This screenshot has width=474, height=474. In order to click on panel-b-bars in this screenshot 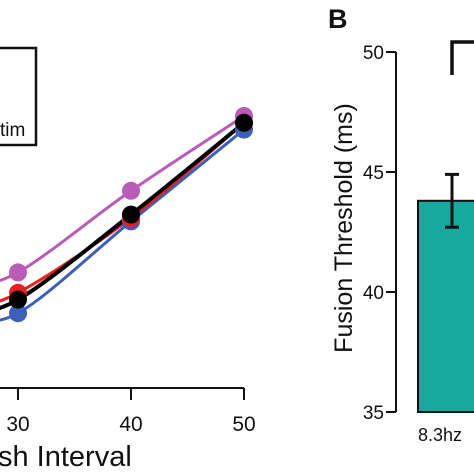, I will do `click(445, 292)`.